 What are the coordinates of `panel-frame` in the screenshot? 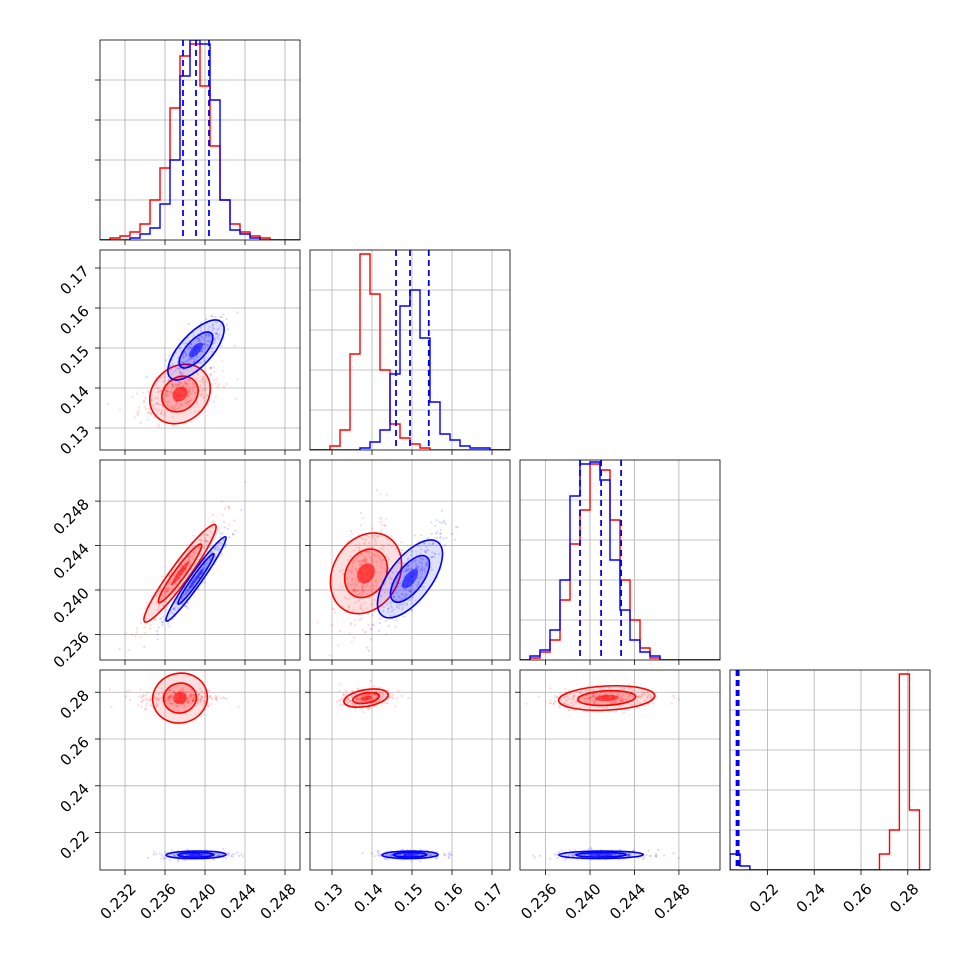 It's located at (620, 560).